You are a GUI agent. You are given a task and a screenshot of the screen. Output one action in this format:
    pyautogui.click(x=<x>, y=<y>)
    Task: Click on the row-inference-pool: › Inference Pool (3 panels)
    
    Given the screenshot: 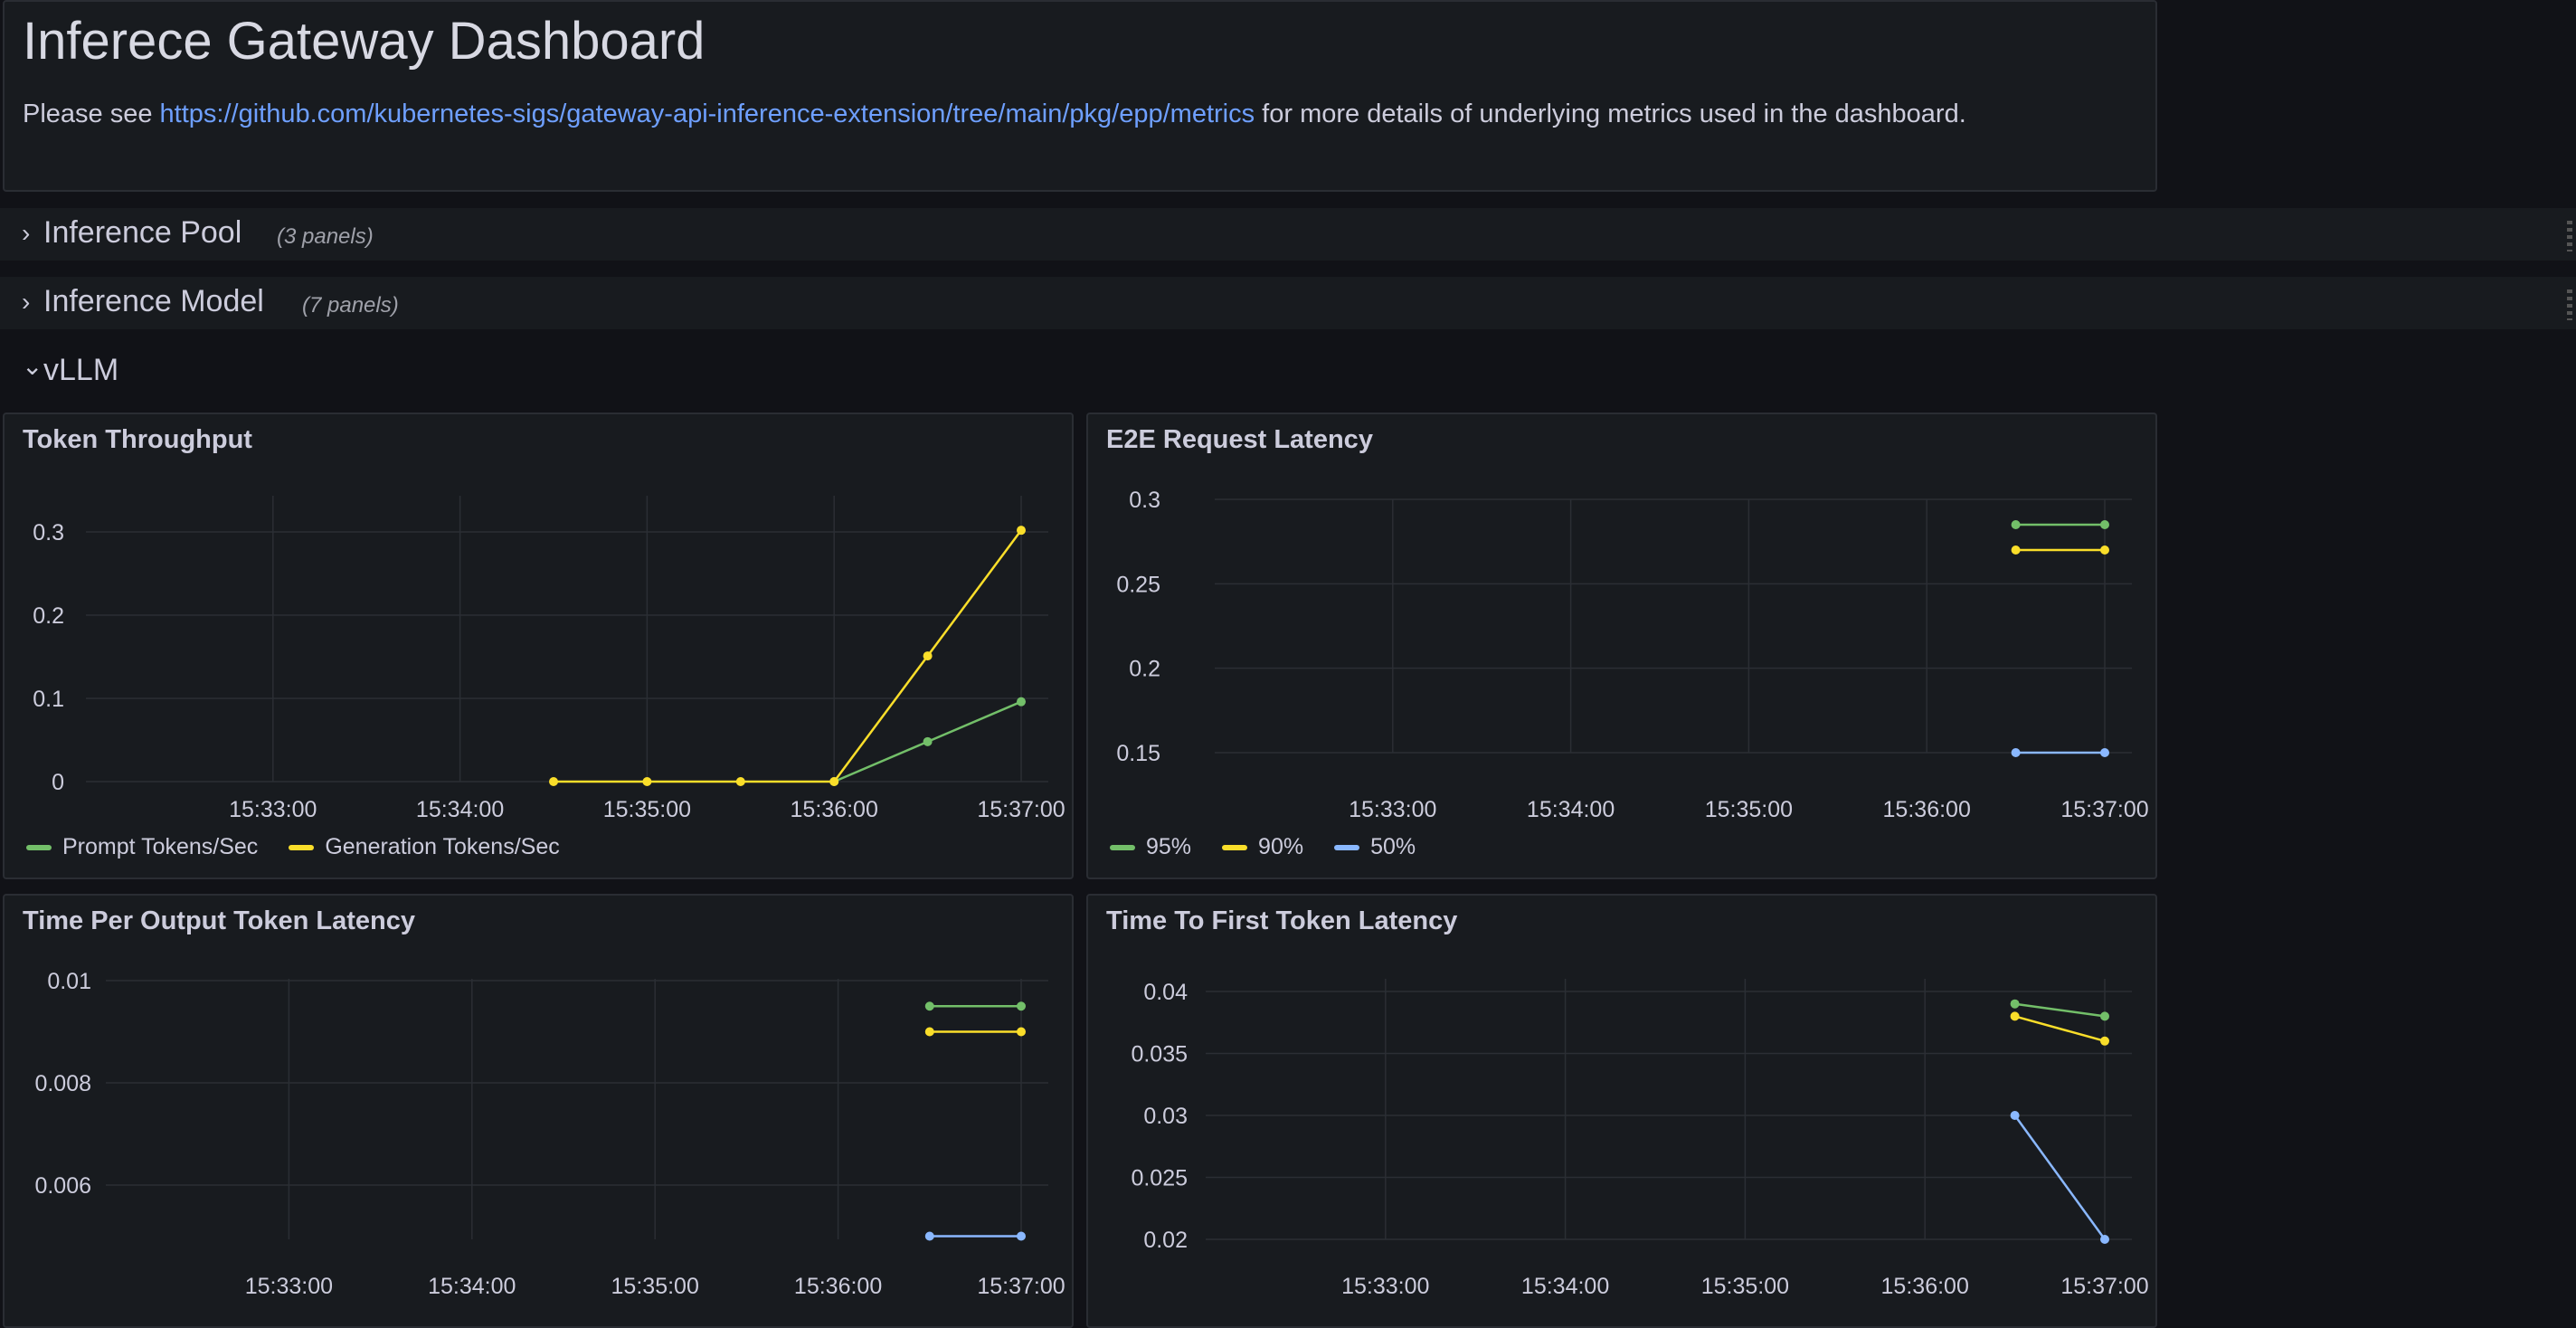 What is the action you would take?
    pyautogui.click(x=1288, y=234)
    